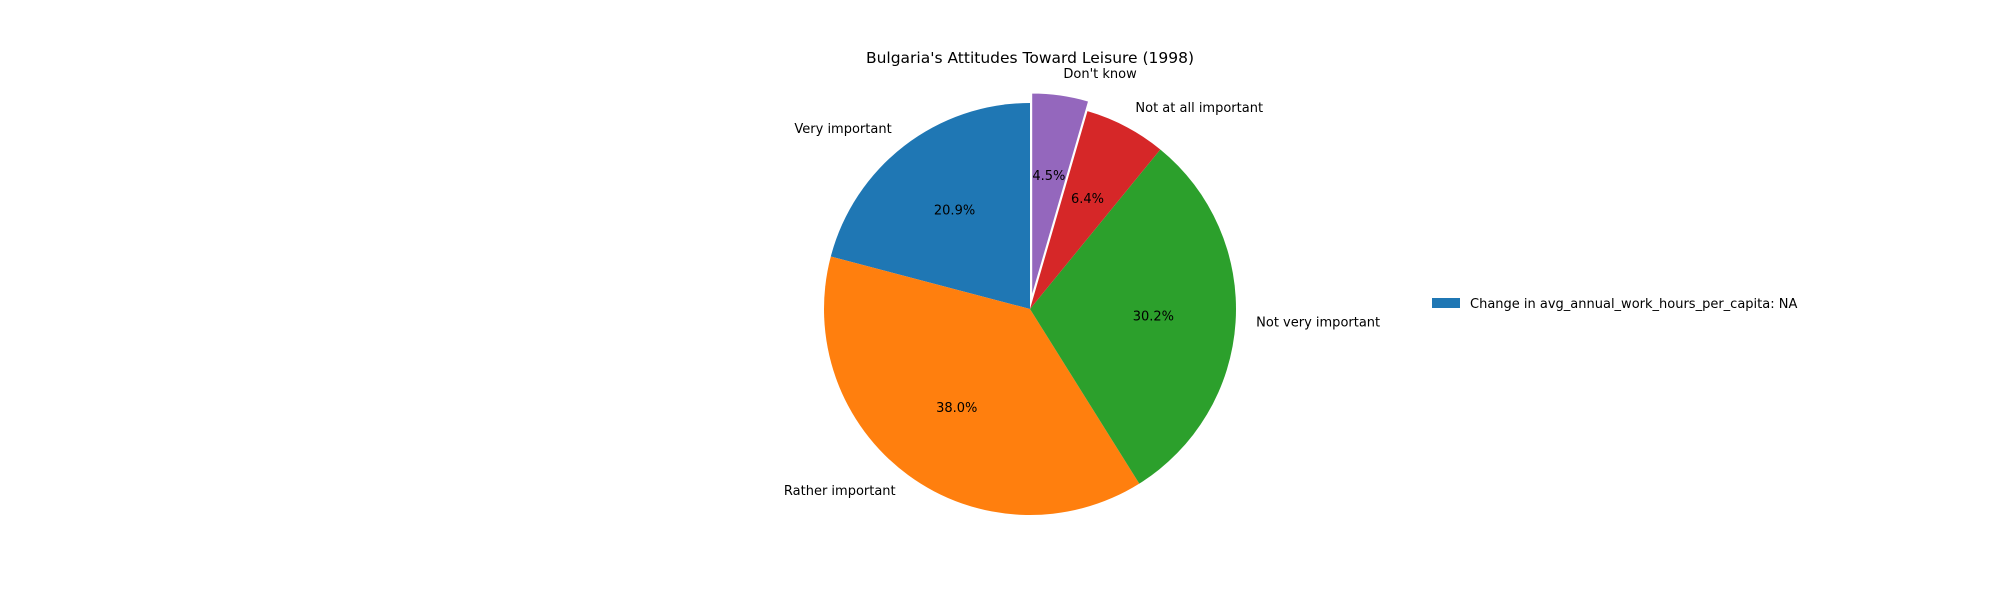 This screenshot has height=600, width=2000. I want to click on slice-label-rather-important: Rather important, so click(840, 491).